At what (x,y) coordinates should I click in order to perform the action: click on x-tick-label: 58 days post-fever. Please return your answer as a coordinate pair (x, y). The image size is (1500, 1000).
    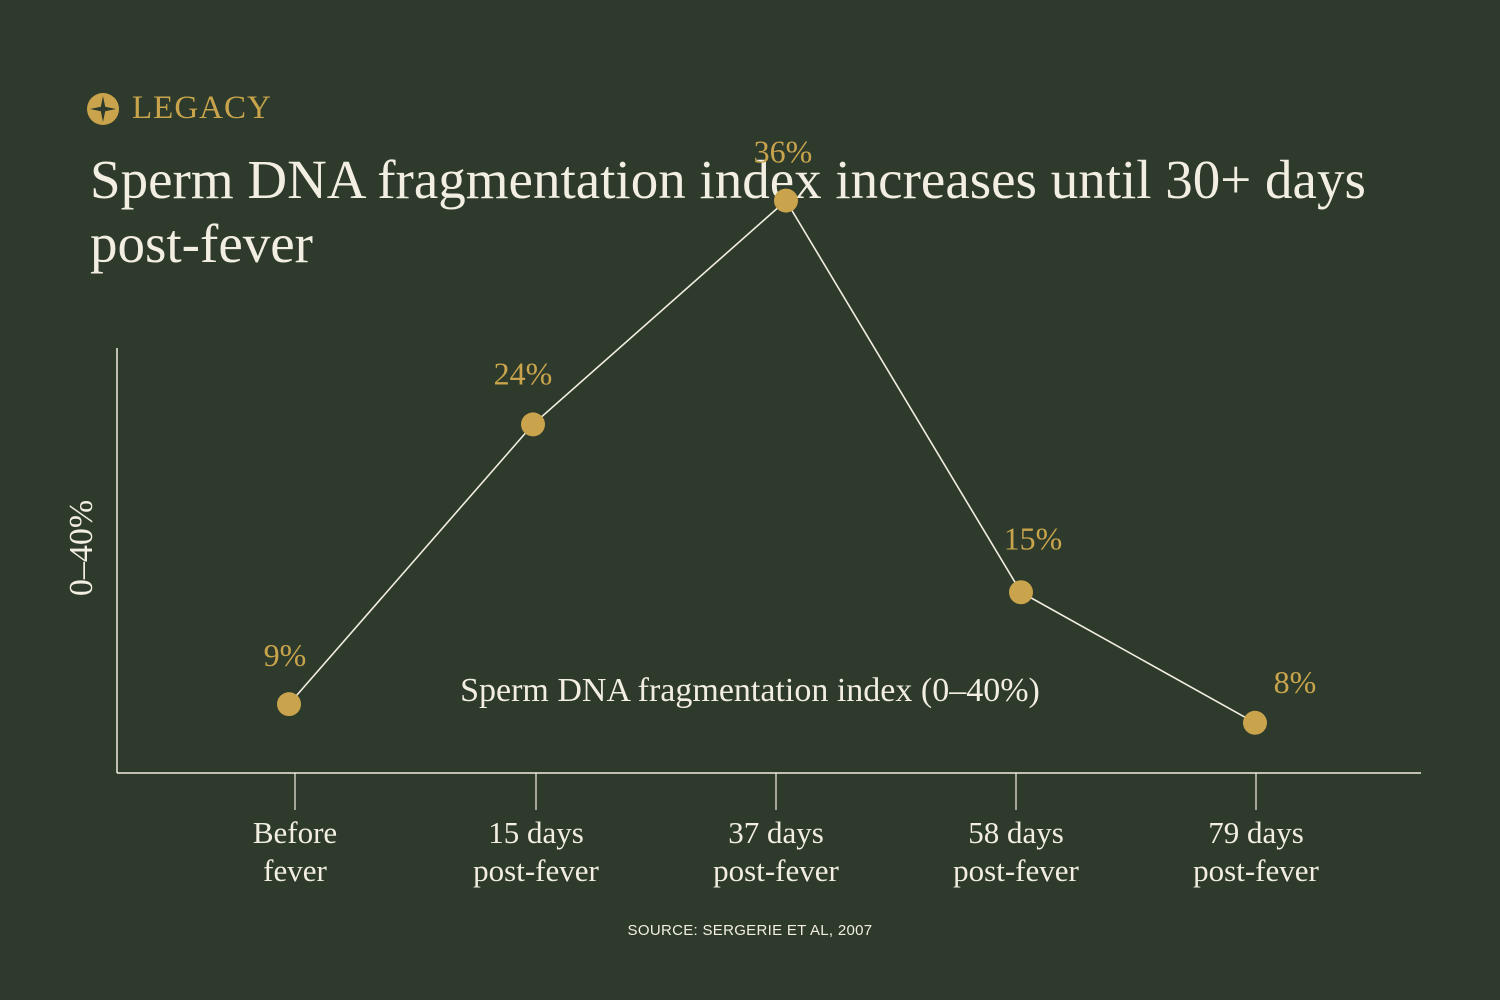
    Looking at the image, I should click on (1016, 851).